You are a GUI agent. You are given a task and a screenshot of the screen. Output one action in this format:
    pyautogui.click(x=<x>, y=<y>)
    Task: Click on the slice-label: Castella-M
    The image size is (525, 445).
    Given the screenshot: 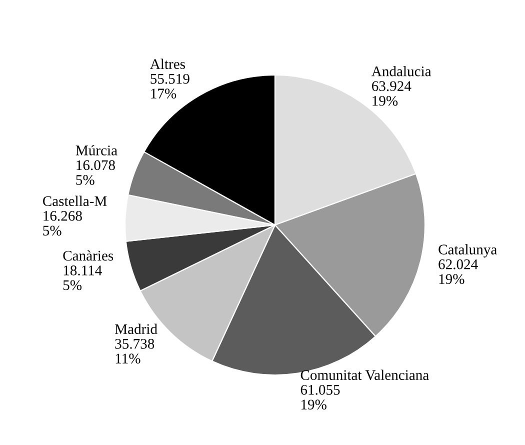 What is the action you would take?
    pyautogui.click(x=74, y=201)
    